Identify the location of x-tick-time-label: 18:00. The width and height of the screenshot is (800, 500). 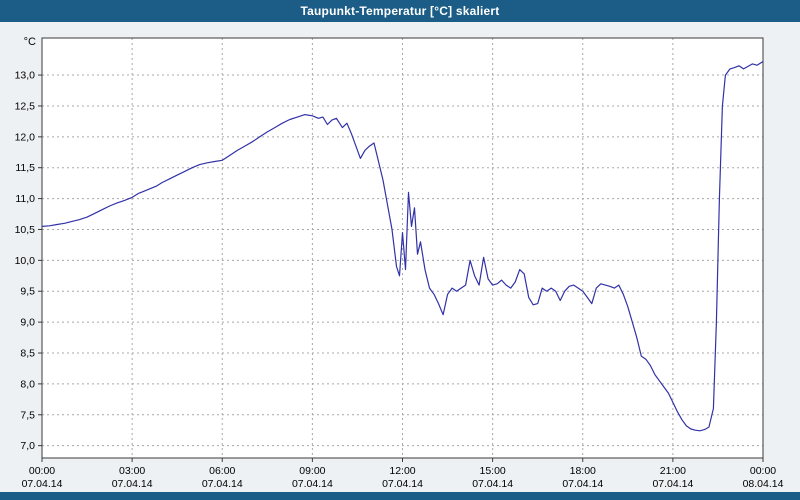
(583, 471).